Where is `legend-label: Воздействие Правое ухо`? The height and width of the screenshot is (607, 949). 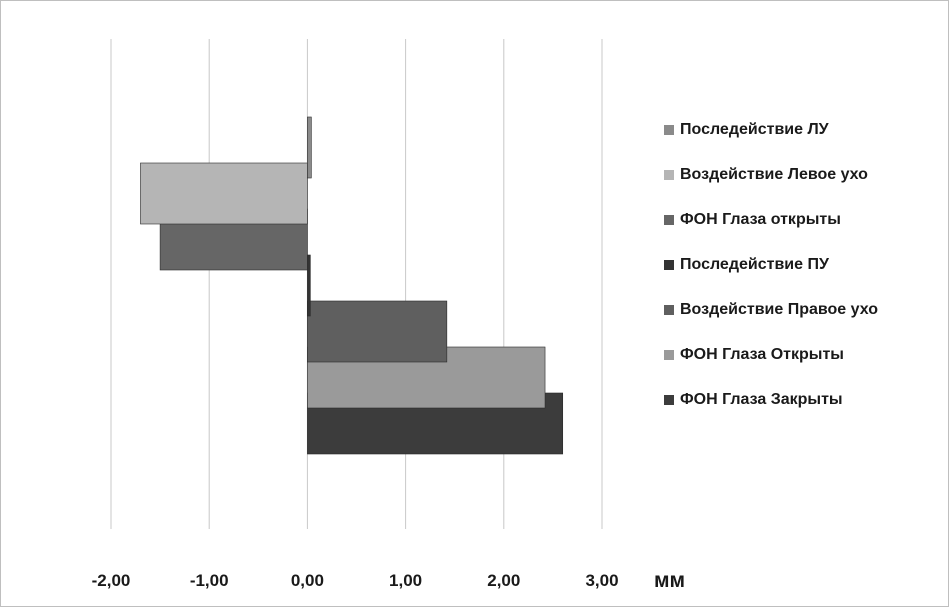
legend-label: Воздействие Правое ухо is located at coordinates (779, 309).